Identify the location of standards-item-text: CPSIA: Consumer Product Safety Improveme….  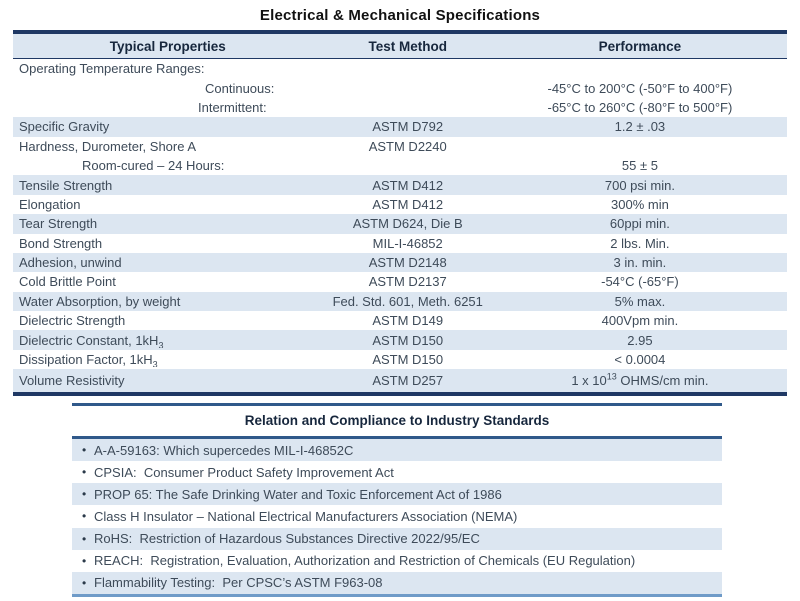
(244, 472).